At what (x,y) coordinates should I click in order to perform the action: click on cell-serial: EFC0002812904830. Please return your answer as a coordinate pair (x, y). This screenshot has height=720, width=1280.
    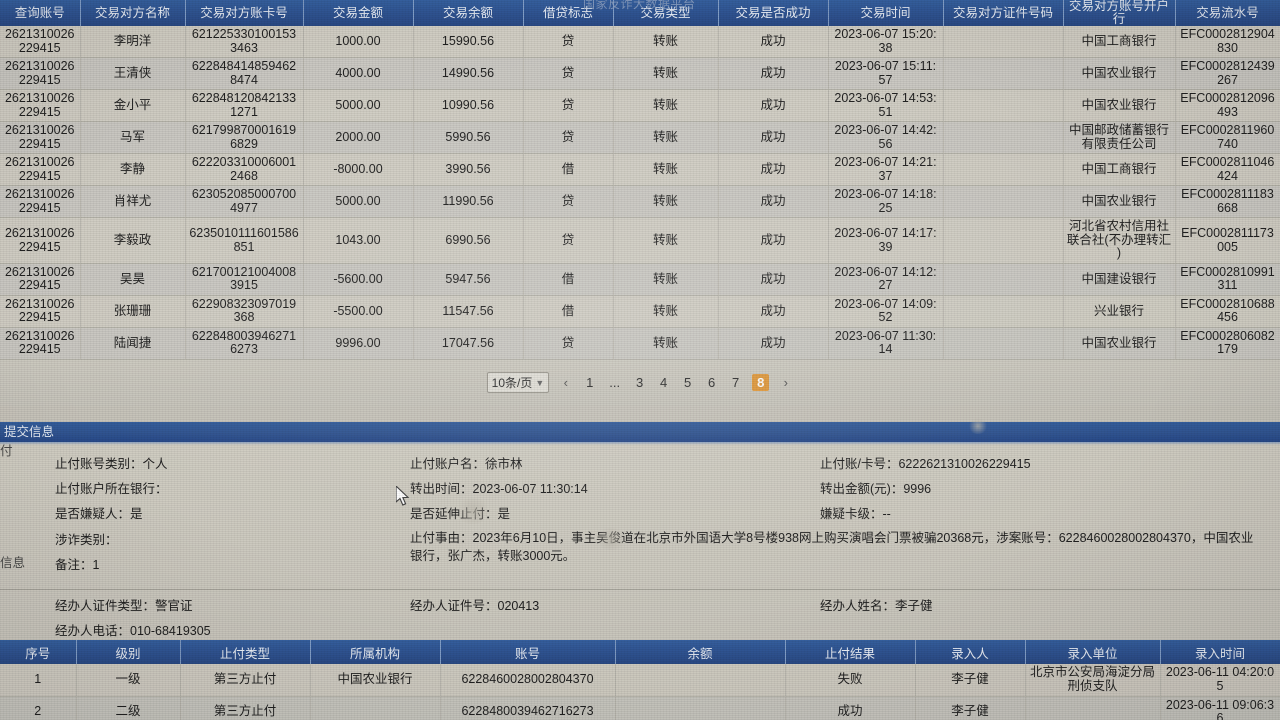
    Looking at the image, I should click on (1227, 42).